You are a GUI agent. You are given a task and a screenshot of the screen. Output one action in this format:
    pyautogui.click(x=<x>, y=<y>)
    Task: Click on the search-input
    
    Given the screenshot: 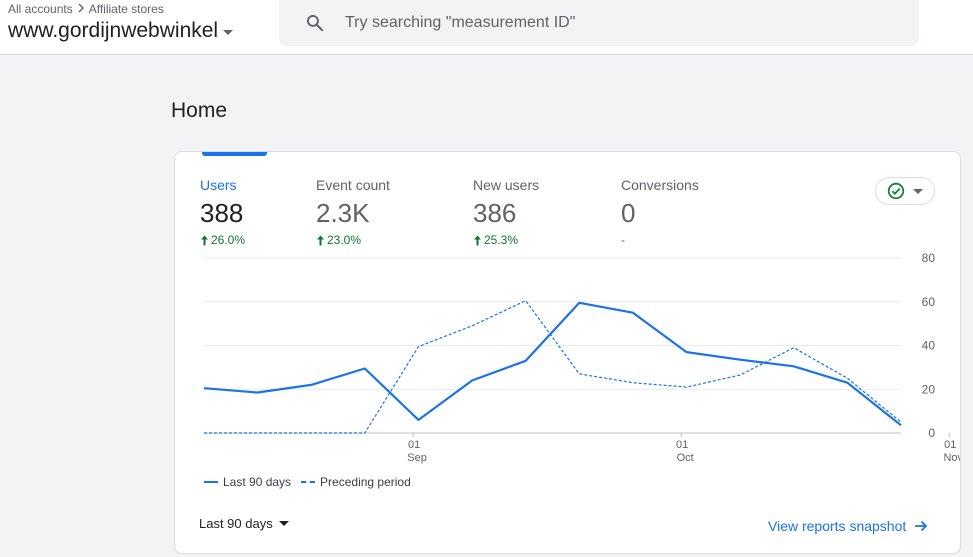 What is the action you would take?
    pyautogui.click(x=625, y=23)
    